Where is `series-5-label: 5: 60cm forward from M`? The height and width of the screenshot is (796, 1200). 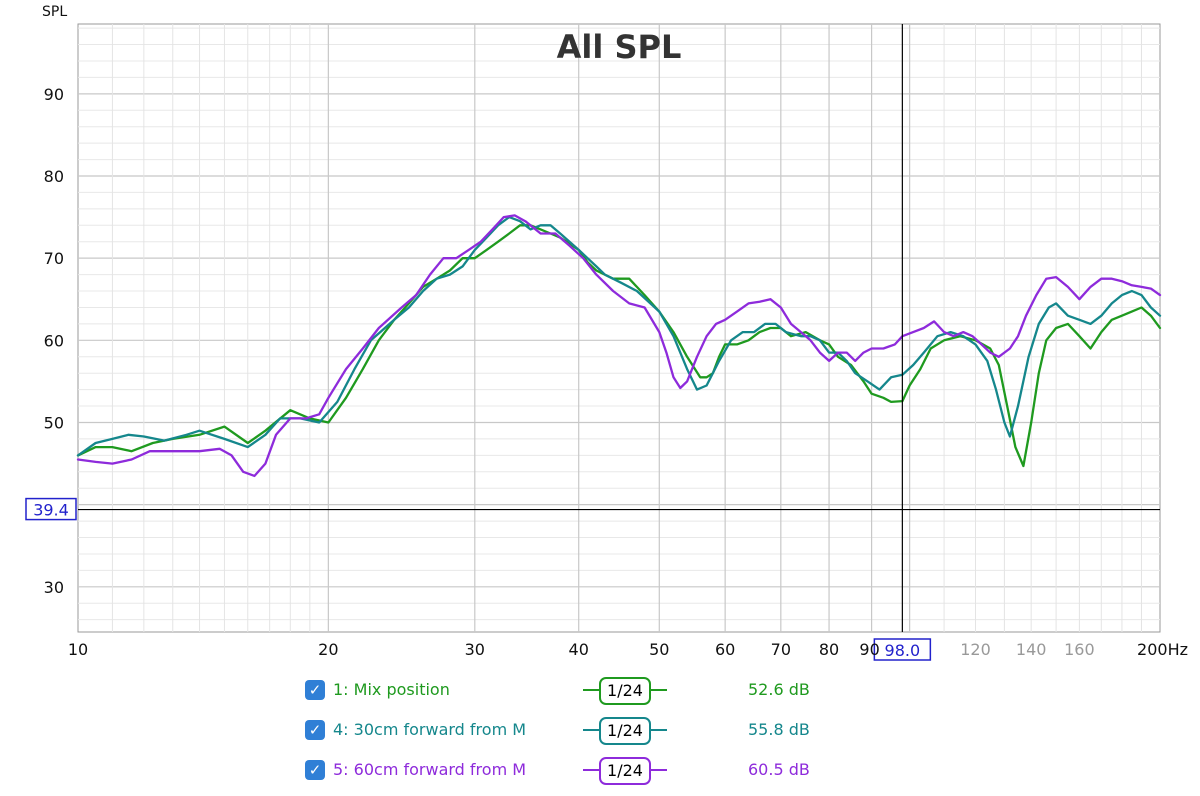 series-5-label: 5: 60cm forward from M is located at coordinates (430, 769).